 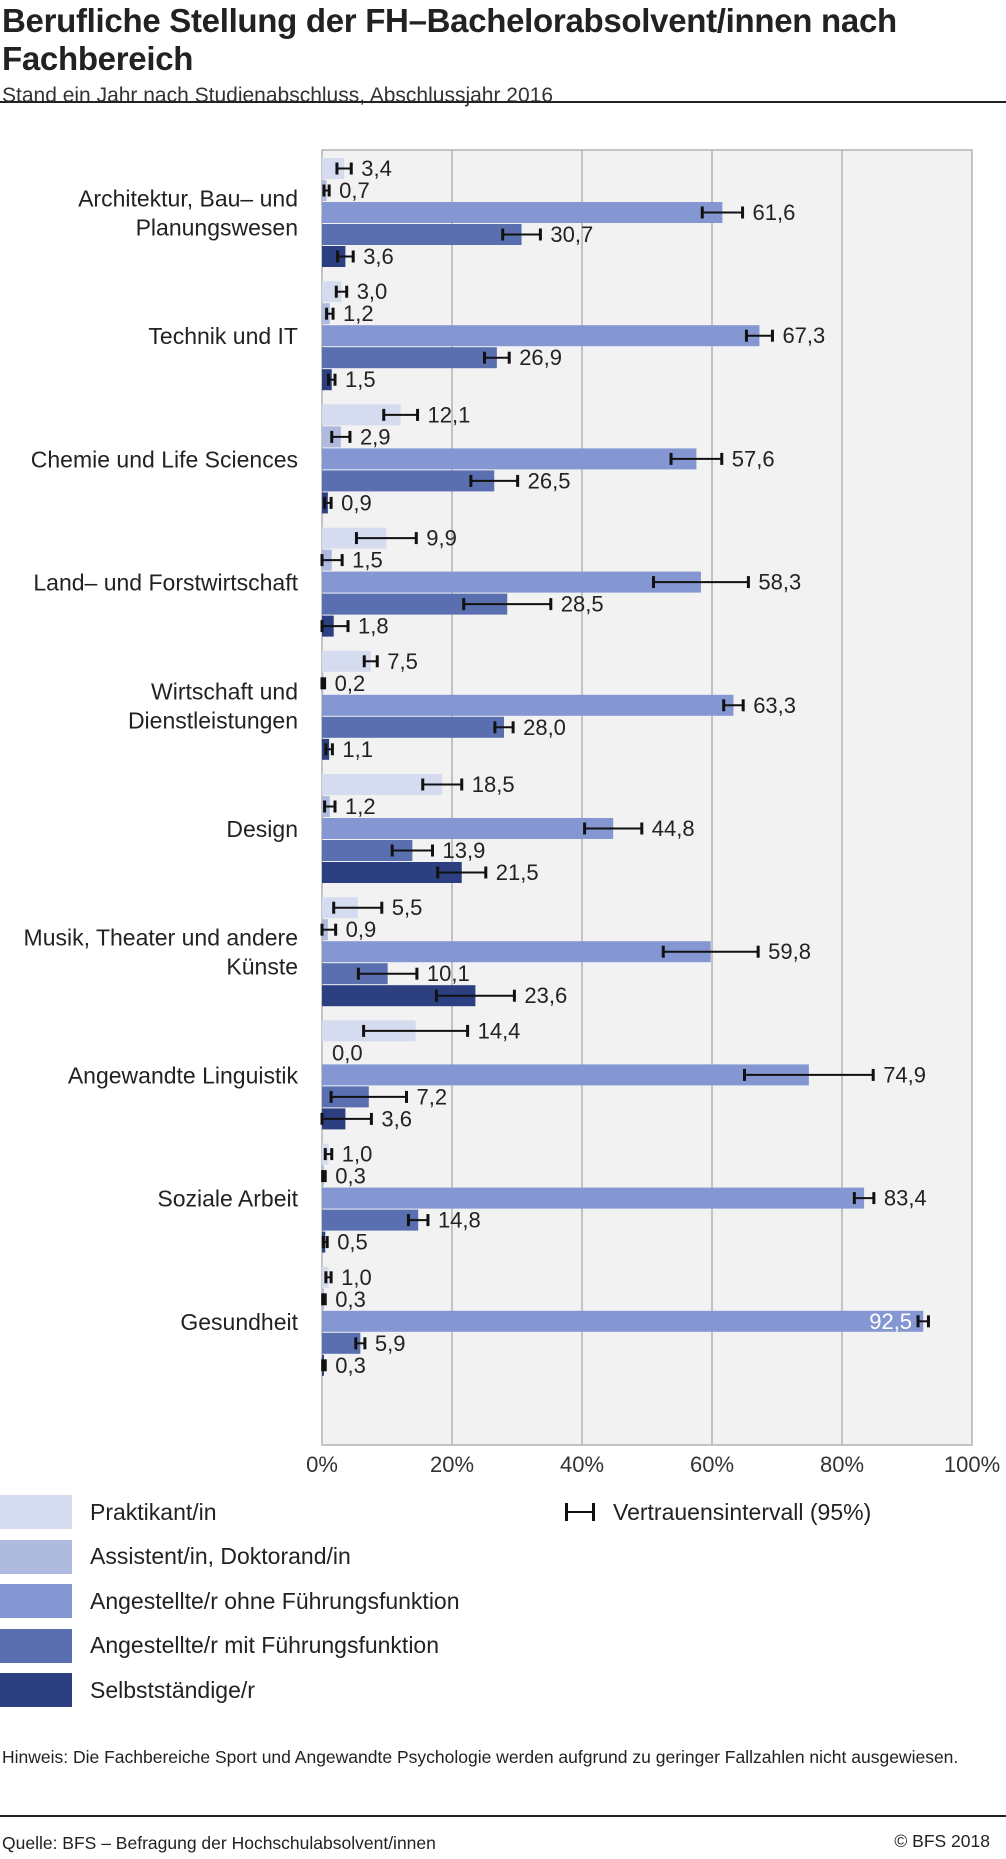 I want to click on category-label: Chemie und Life Sciences, so click(x=164, y=459).